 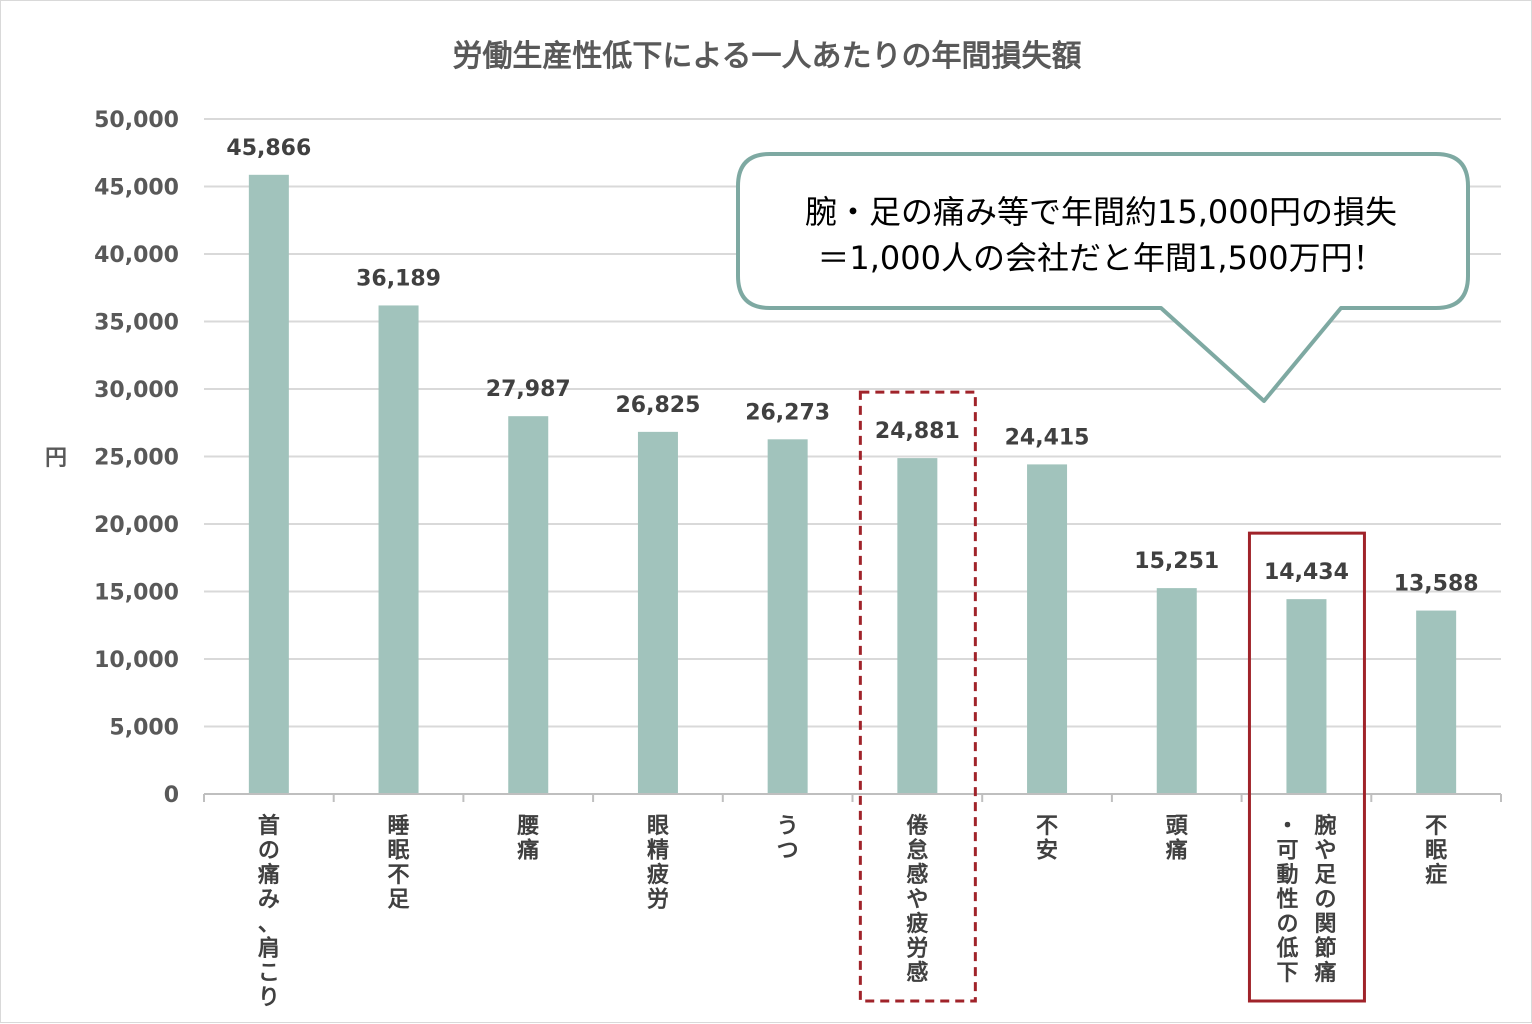 I want to click on x-tick-label: 腕, so click(x=1325, y=826).